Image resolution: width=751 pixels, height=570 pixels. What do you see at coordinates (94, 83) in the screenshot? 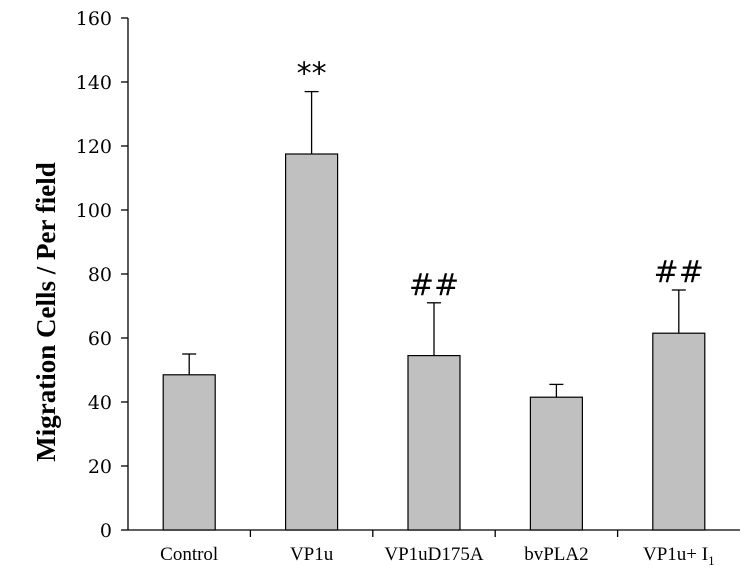
I see `y-tick-label: 140` at bounding box center [94, 83].